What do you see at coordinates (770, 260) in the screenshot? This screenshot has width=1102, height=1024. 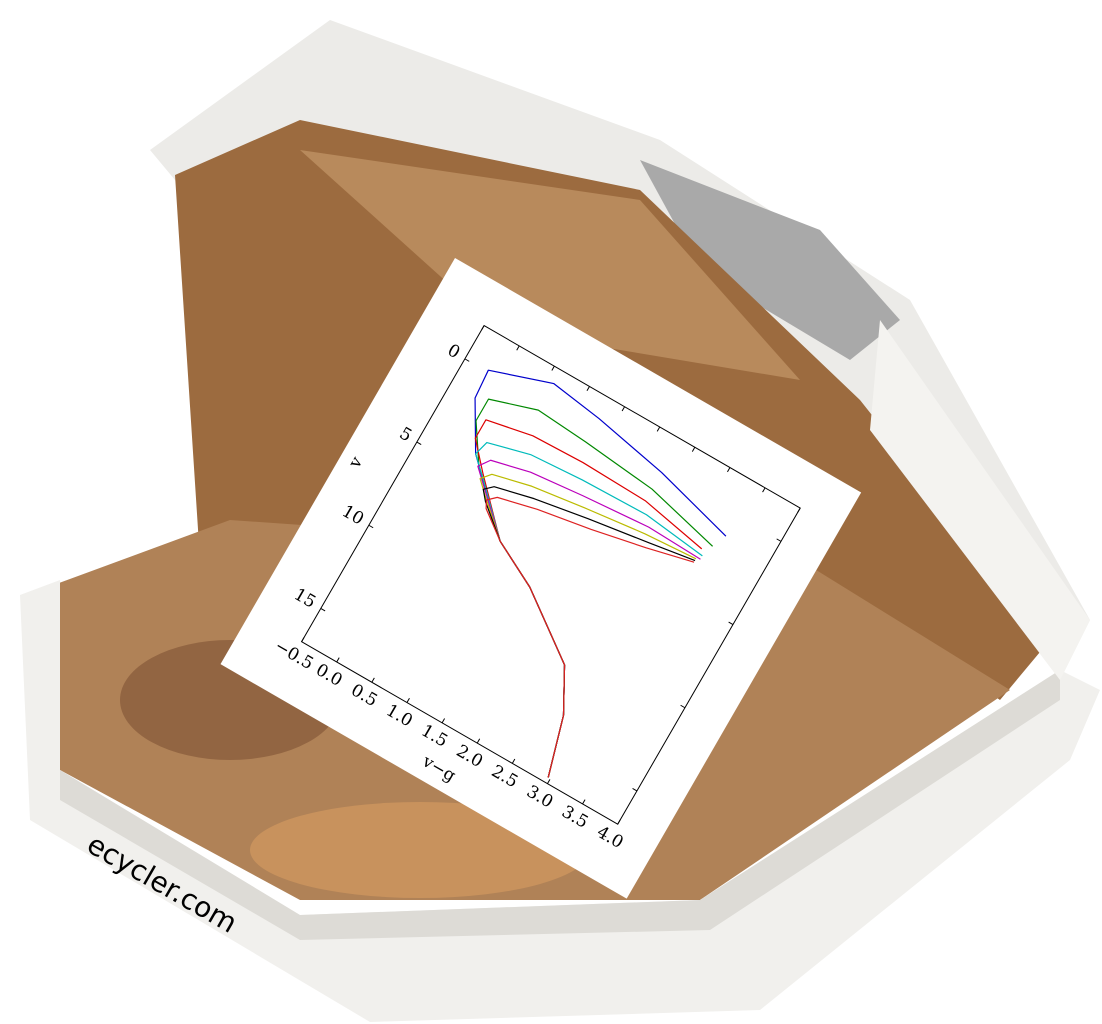 I see `lid-grey` at bounding box center [770, 260].